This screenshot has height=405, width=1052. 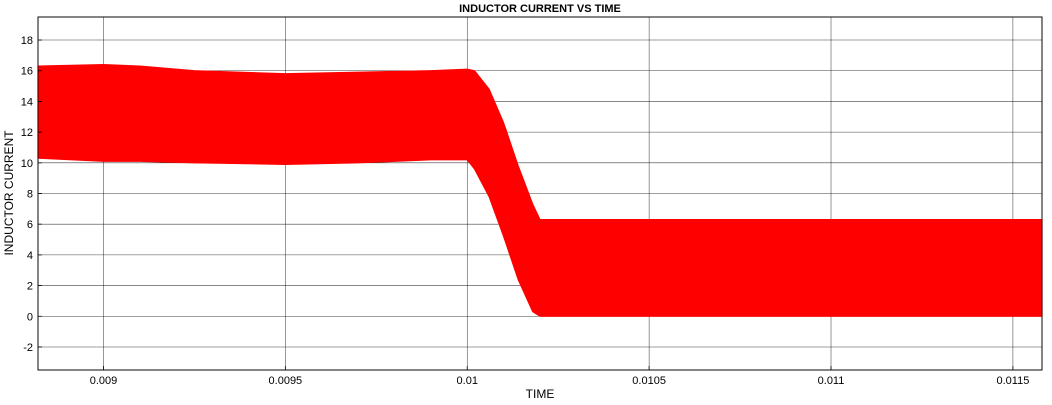 I want to click on y-tick-label: 18, so click(x=27, y=41).